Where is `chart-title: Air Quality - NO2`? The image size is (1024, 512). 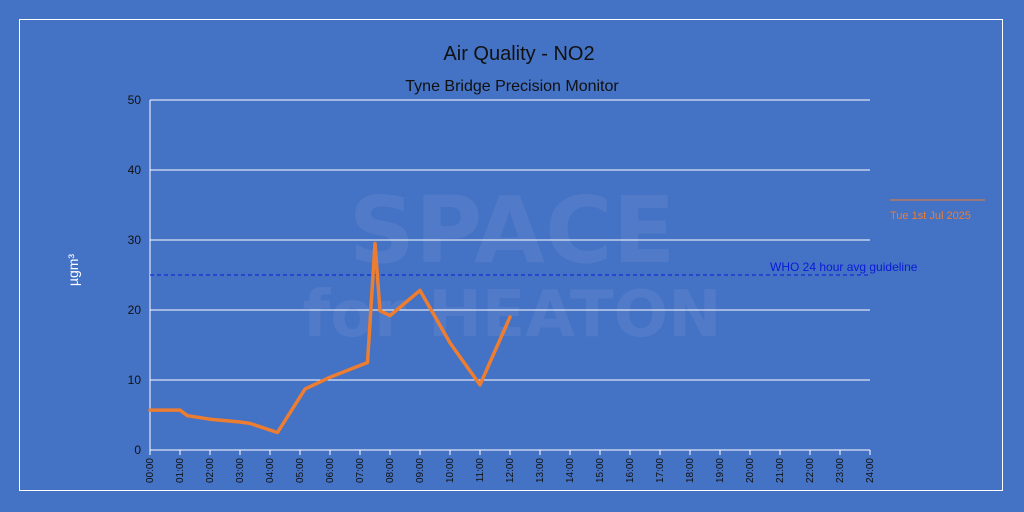 chart-title: Air Quality - NO2 is located at coordinates (518, 54).